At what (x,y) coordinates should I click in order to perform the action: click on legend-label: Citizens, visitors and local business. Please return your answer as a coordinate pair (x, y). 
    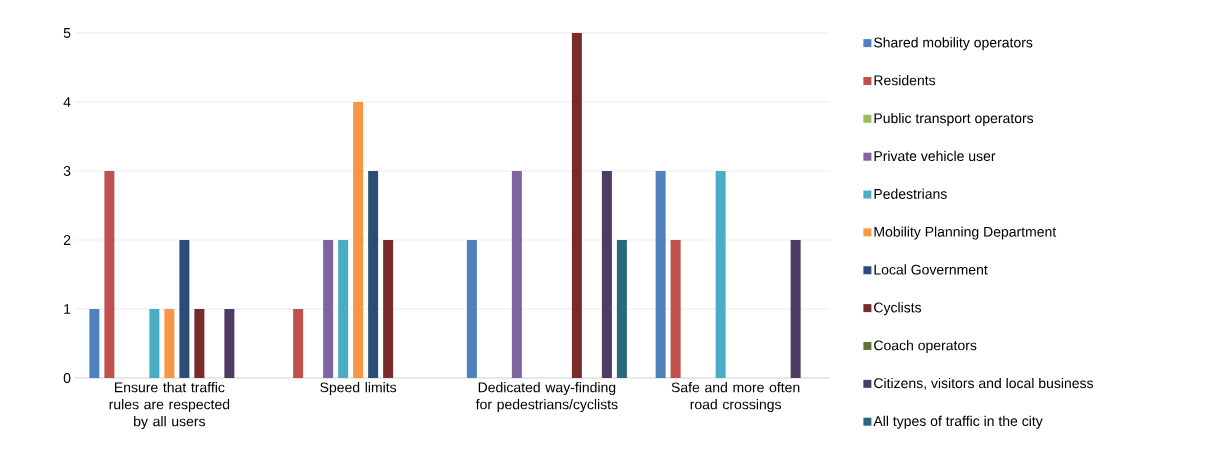
    Looking at the image, I should click on (984, 383).